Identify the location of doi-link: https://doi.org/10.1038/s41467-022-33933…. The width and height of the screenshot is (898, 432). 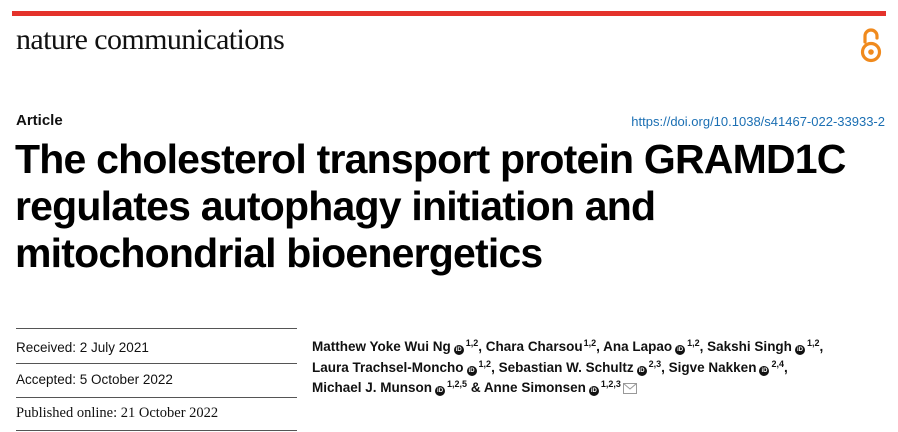
(758, 121).